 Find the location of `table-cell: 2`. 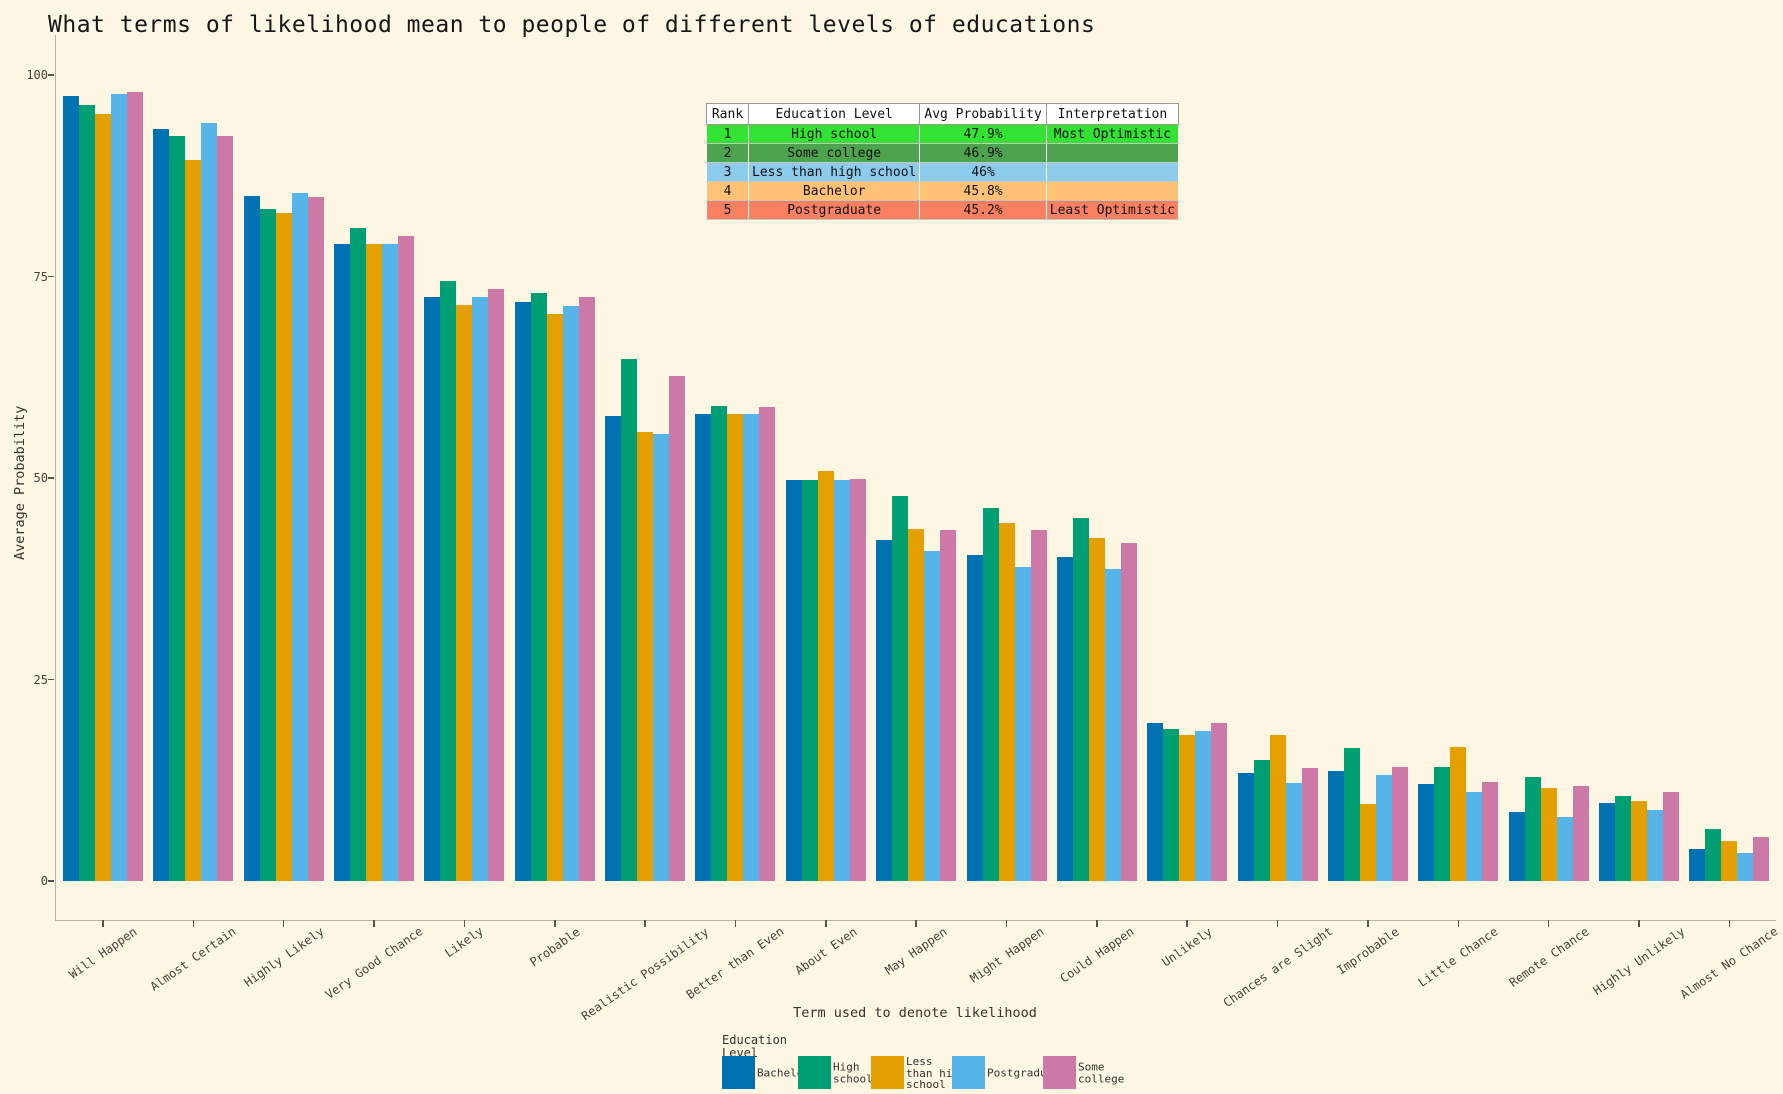

table-cell: 2 is located at coordinates (727, 153).